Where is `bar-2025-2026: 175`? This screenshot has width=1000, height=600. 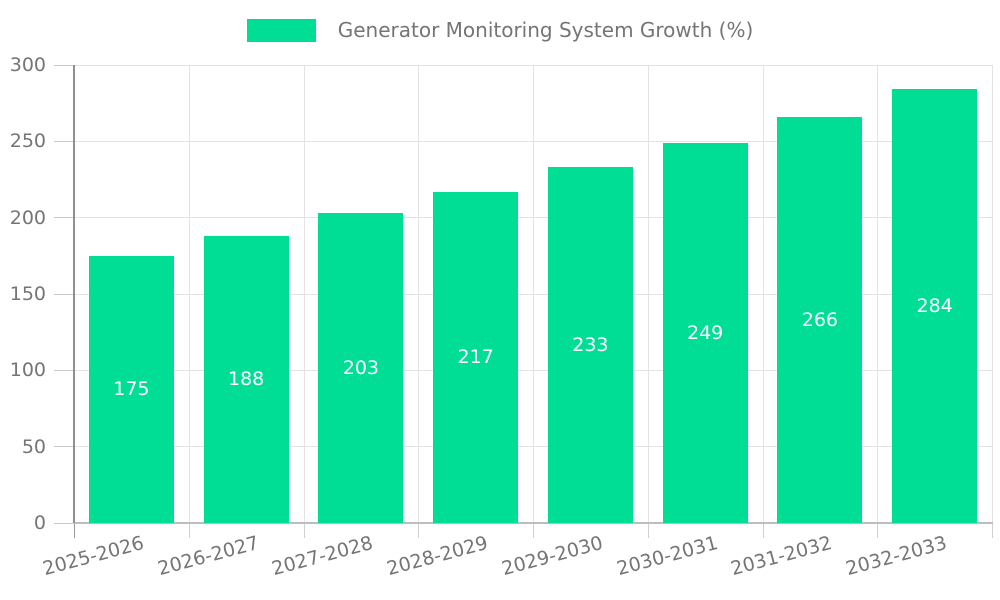 bar-2025-2026: 175 is located at coordinates (131, 389).